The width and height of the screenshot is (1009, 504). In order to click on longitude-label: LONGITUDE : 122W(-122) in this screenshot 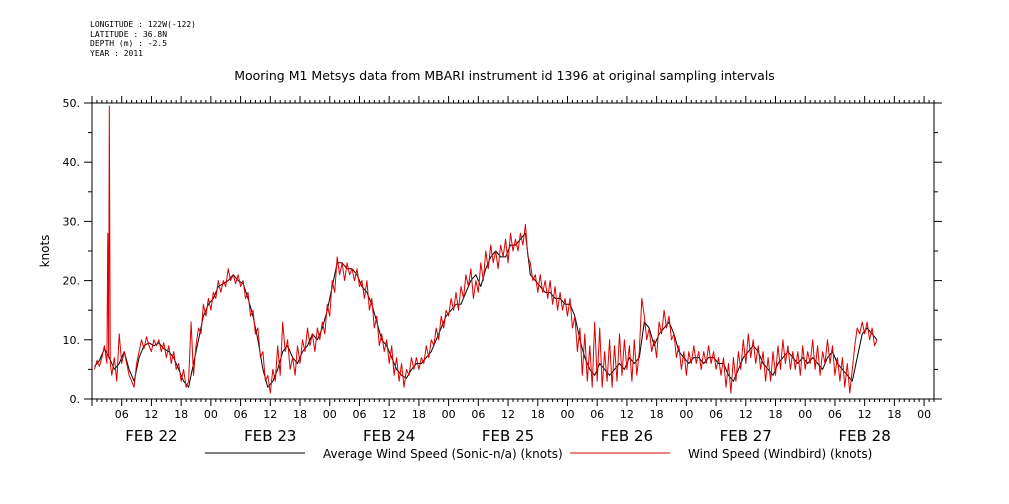, I will do `click(143, 24)`.